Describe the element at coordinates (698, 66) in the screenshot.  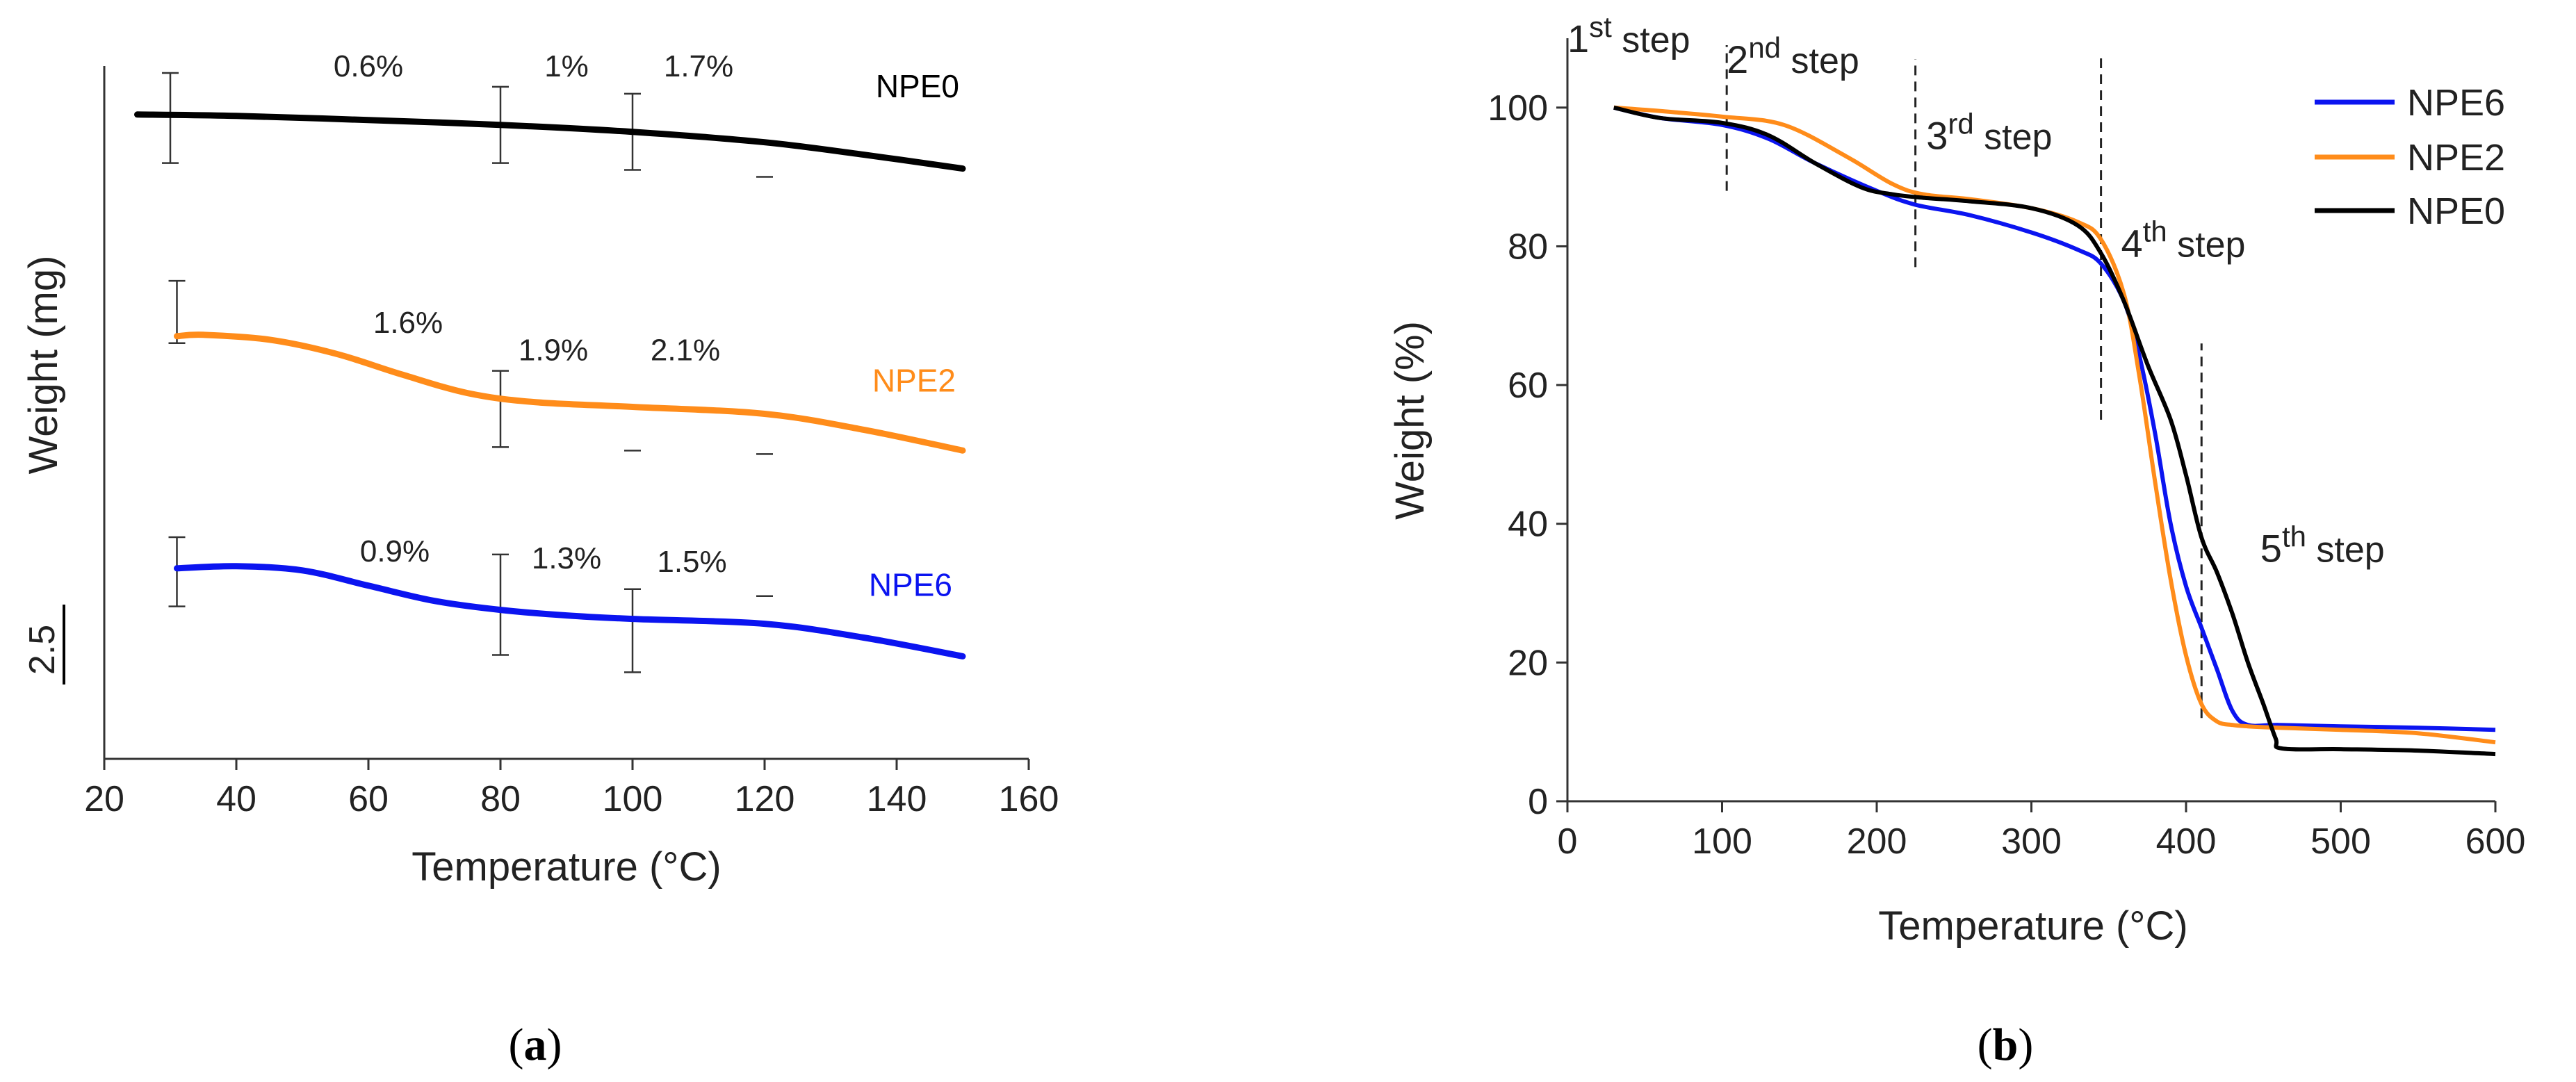
I see `panel-a-percent-annotation: 1.7%` at that location.